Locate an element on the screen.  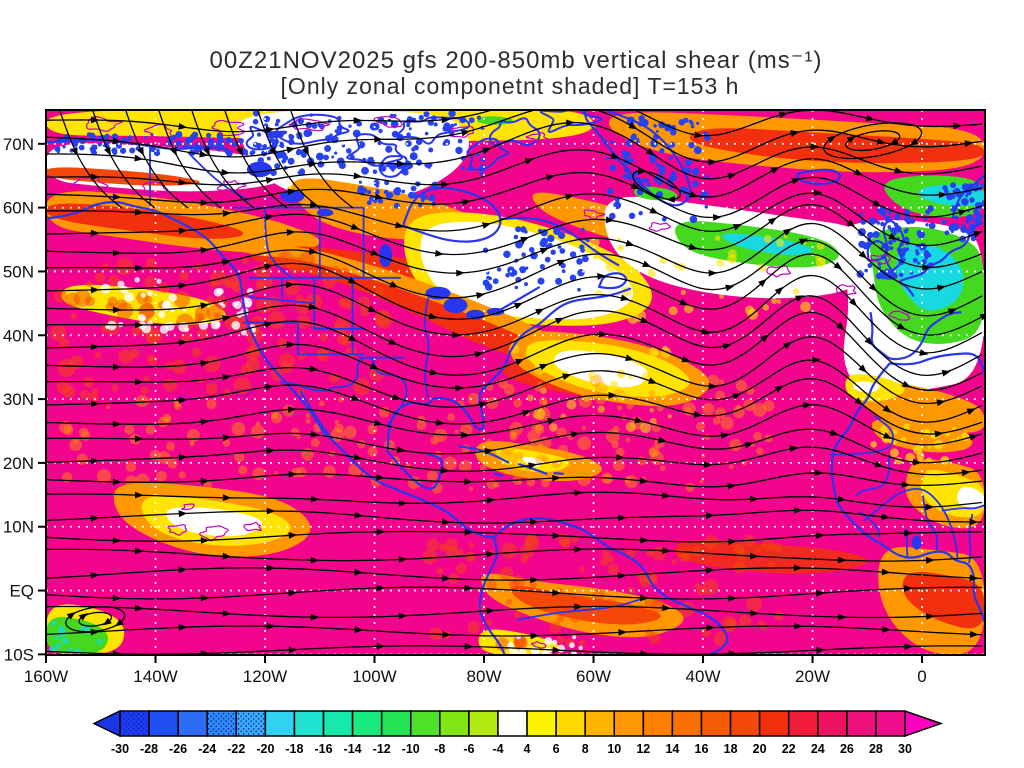
colorbar-tick-label: -12 is located at coordinates (382, 749).